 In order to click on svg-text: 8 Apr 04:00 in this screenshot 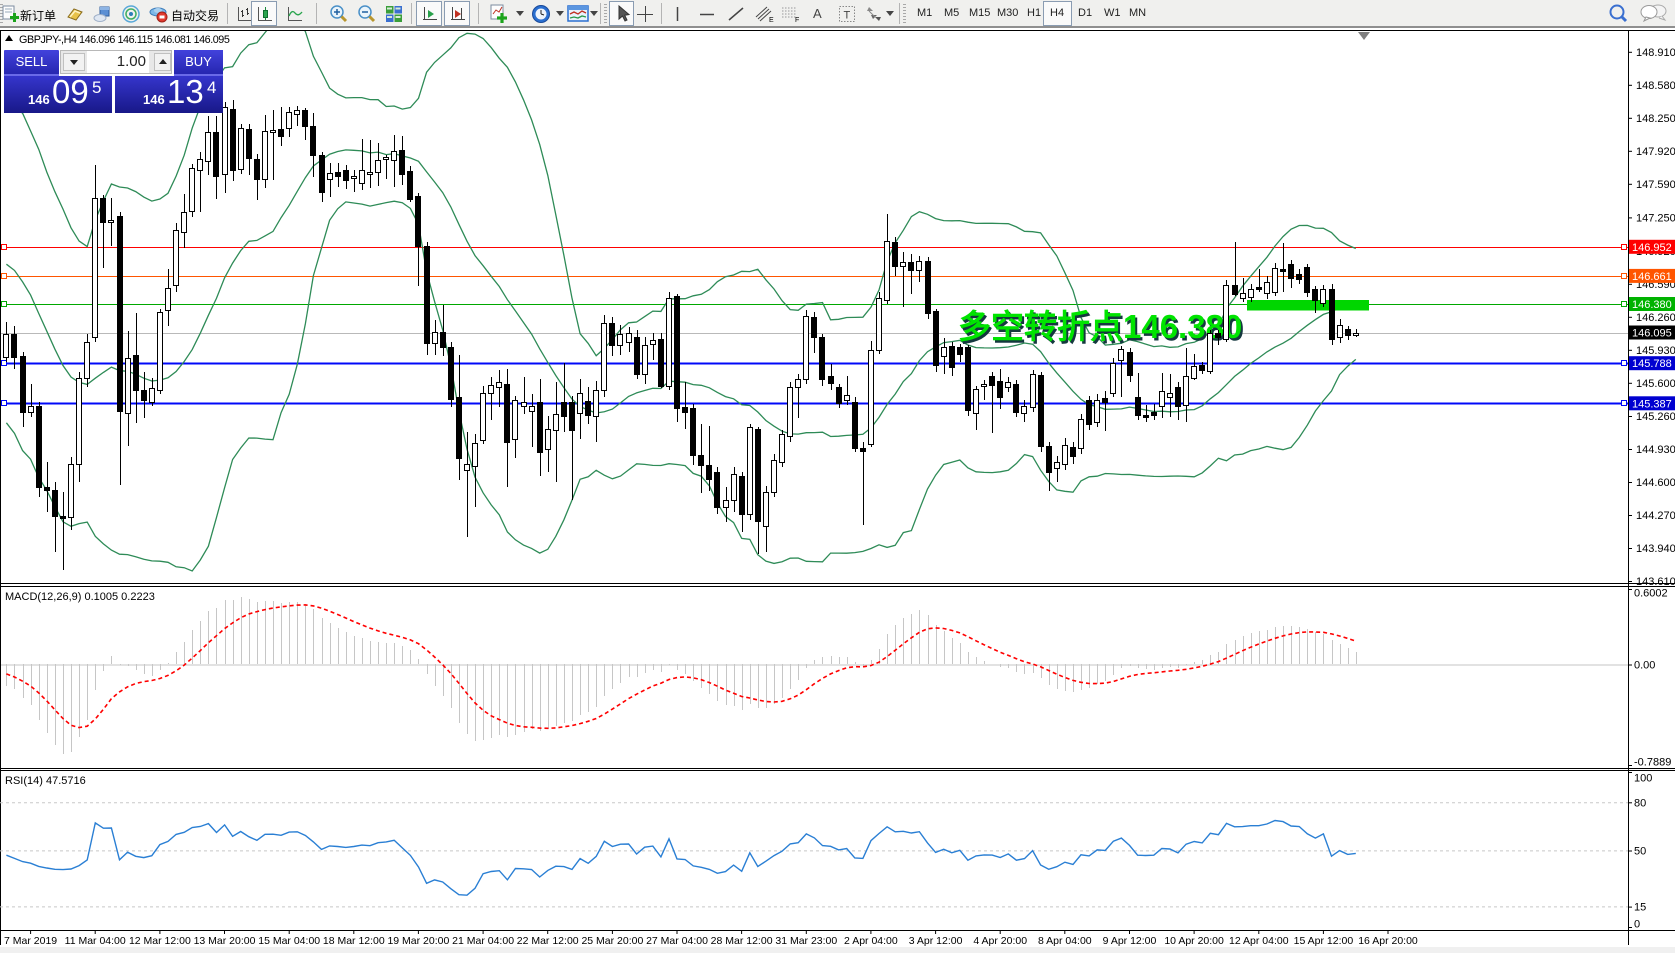, I will do `click(1065, 941)`.